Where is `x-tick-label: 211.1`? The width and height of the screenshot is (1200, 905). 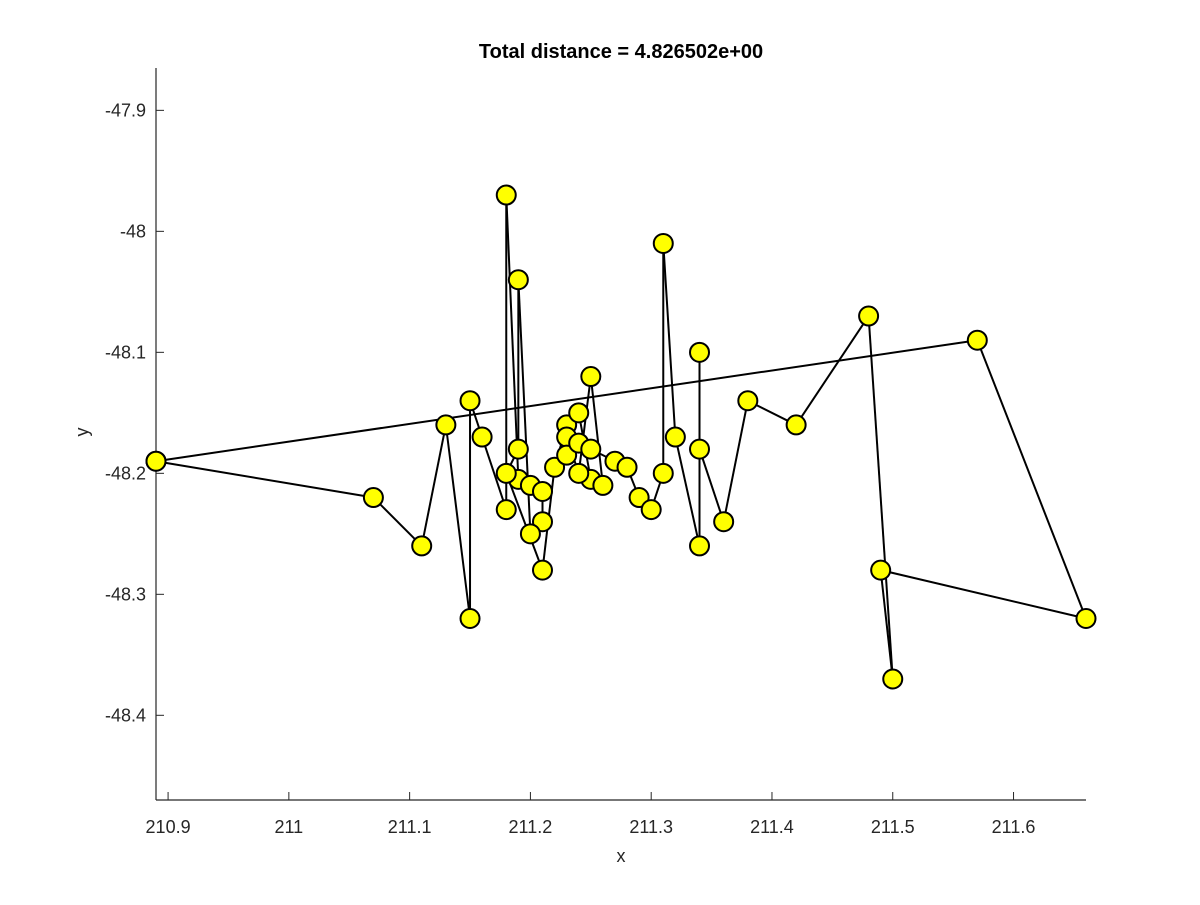
x-tick-label: 211.1 is located at coordinates (410, 827).